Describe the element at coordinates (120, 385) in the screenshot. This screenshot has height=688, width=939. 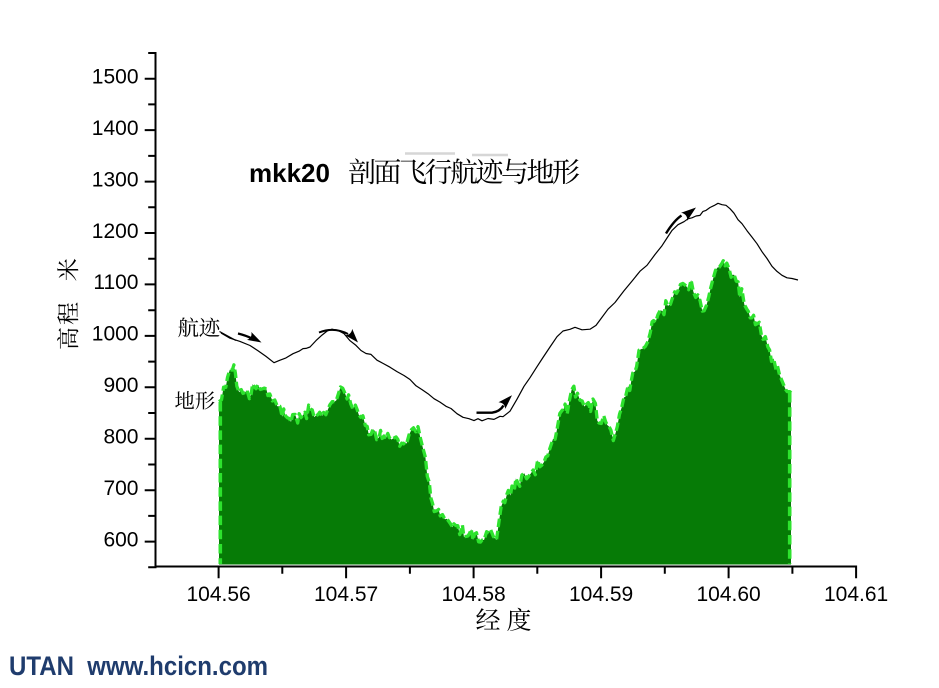
I see `svg-text: 900` at that location.